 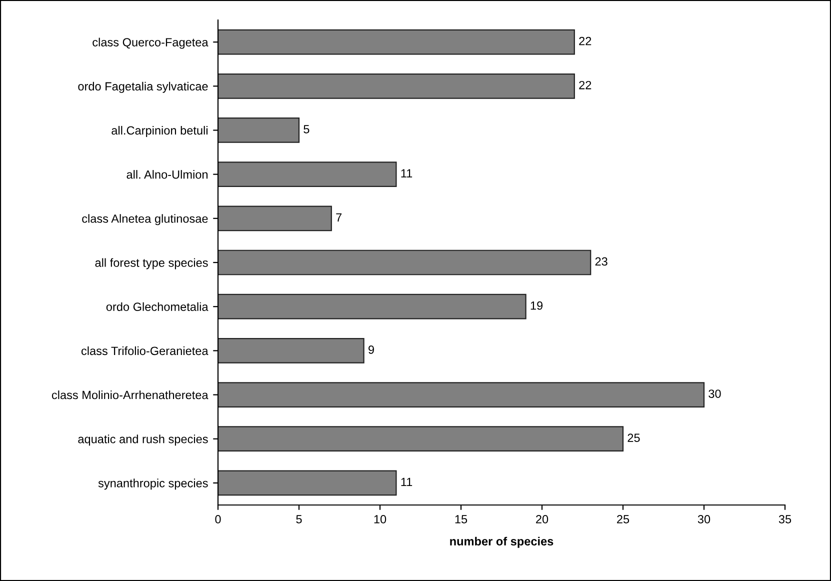 What do you see at coordinates (307, 129) in the screenshot?
I see `data-label: 5` at bounding box center [307, 129].